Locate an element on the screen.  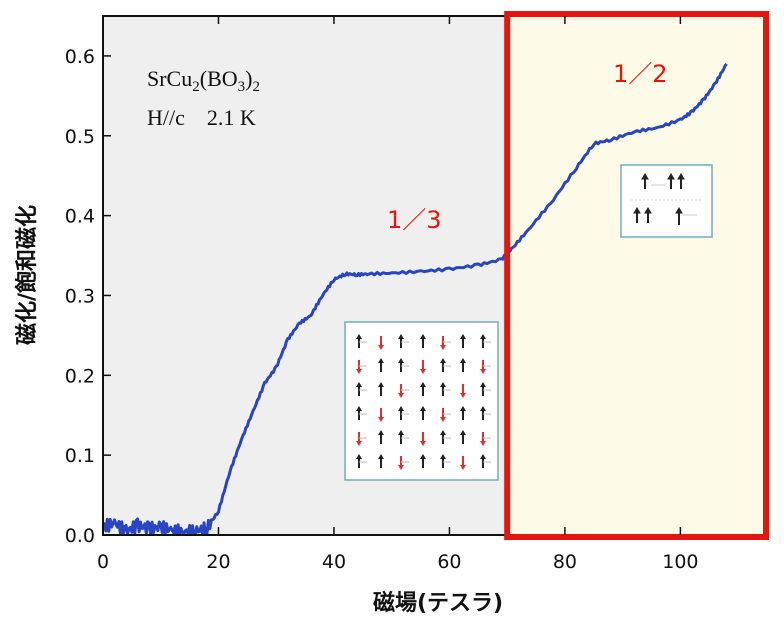
x-tick-label: 80 is located at coordinates (565, 562).